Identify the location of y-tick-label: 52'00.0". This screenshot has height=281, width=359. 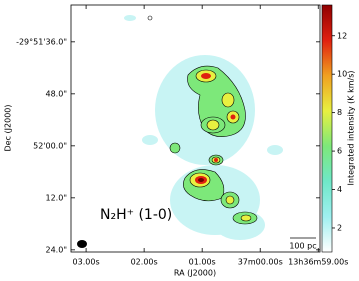
(50, 145).